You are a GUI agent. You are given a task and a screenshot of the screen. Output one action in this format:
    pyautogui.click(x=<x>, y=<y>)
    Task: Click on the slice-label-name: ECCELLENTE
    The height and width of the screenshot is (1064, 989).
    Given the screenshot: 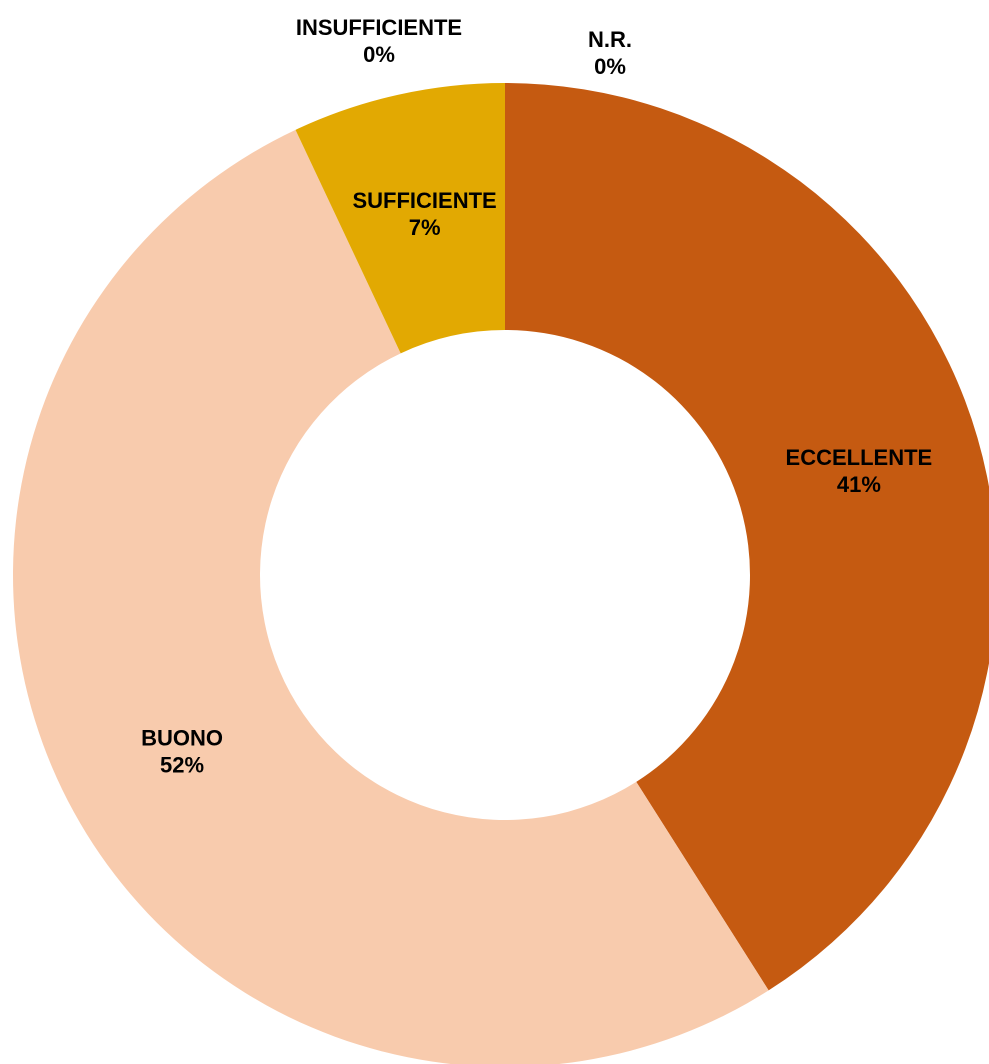 What is the action you would take?
    pyautogui.click(x=859, y=457)
    